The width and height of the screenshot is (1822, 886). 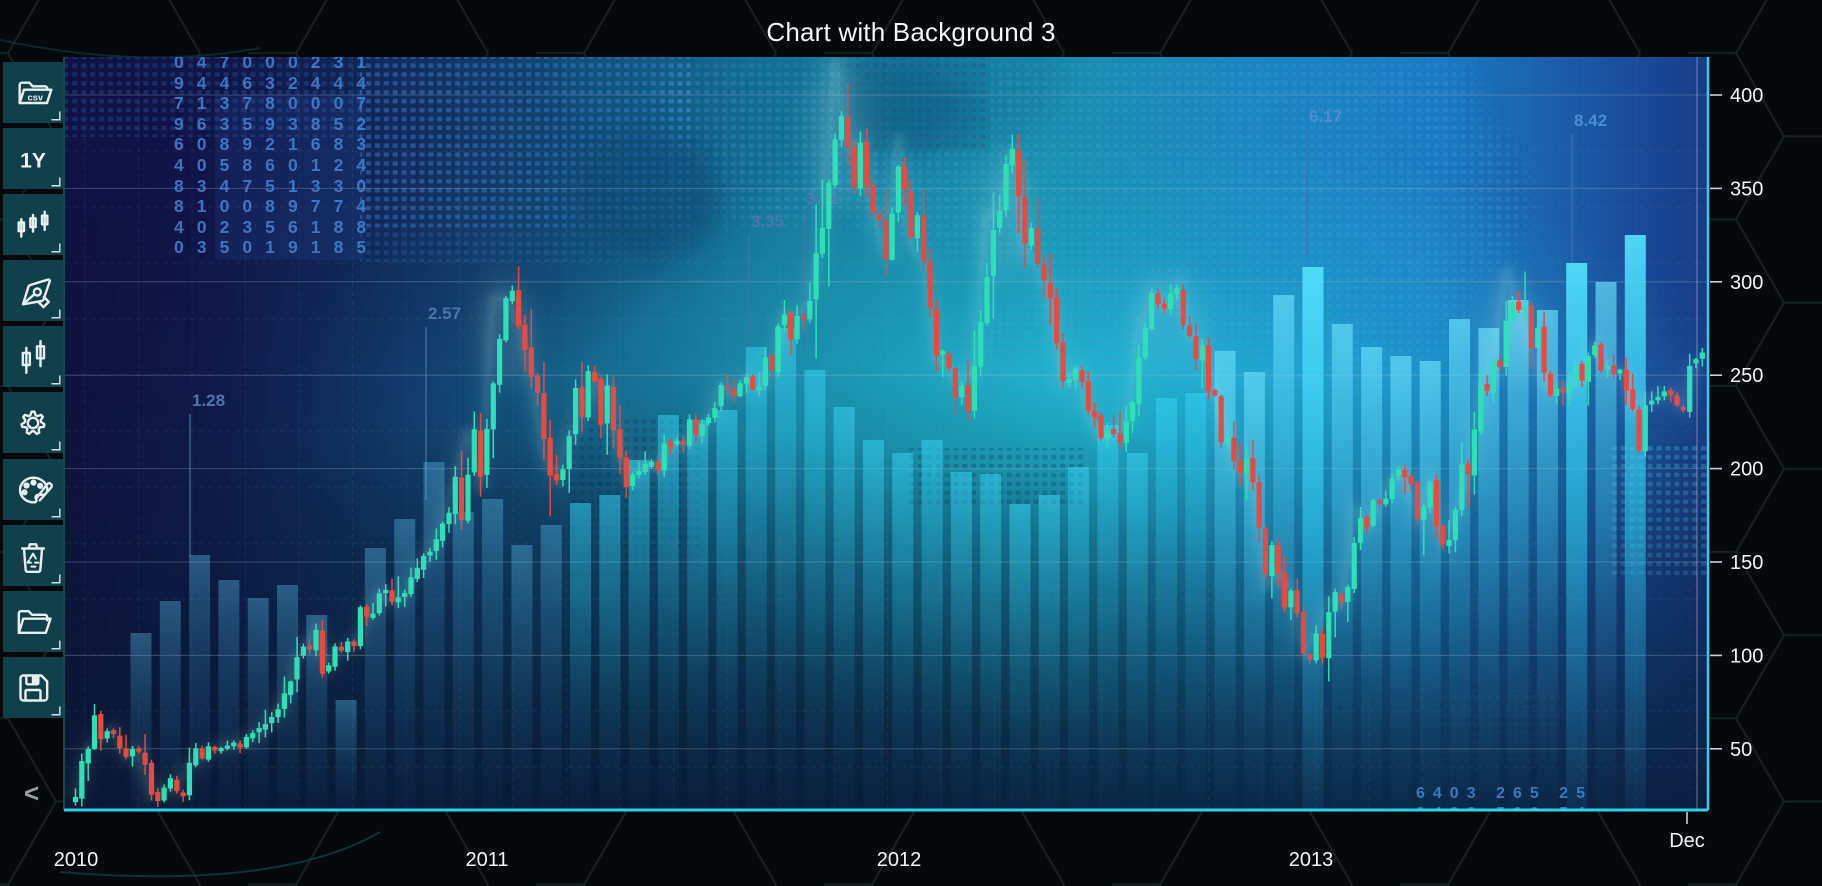 What do you see at coordinates (272, 247) in the screenshot?
I see `svg-text: 0 3 5 0 1 9 1 8 5` at bounding box center [272, 247].